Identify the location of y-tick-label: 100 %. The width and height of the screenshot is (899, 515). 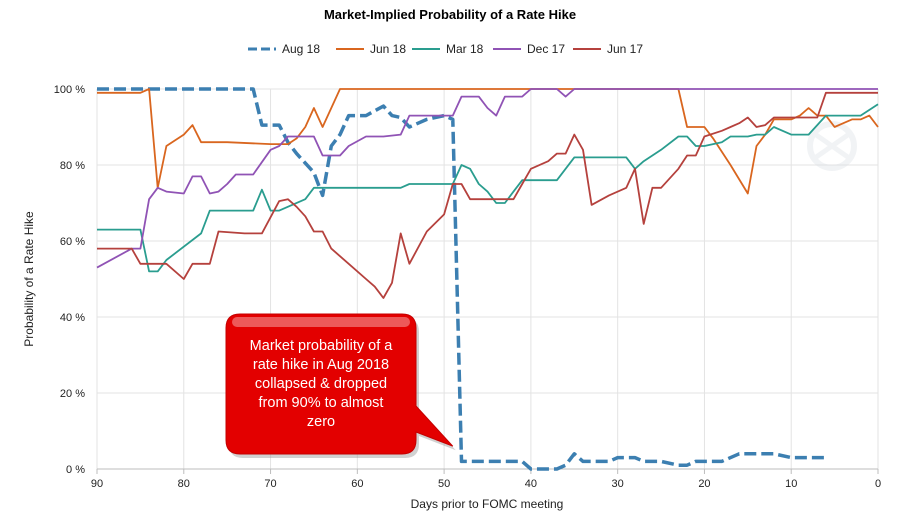
(69, 90).